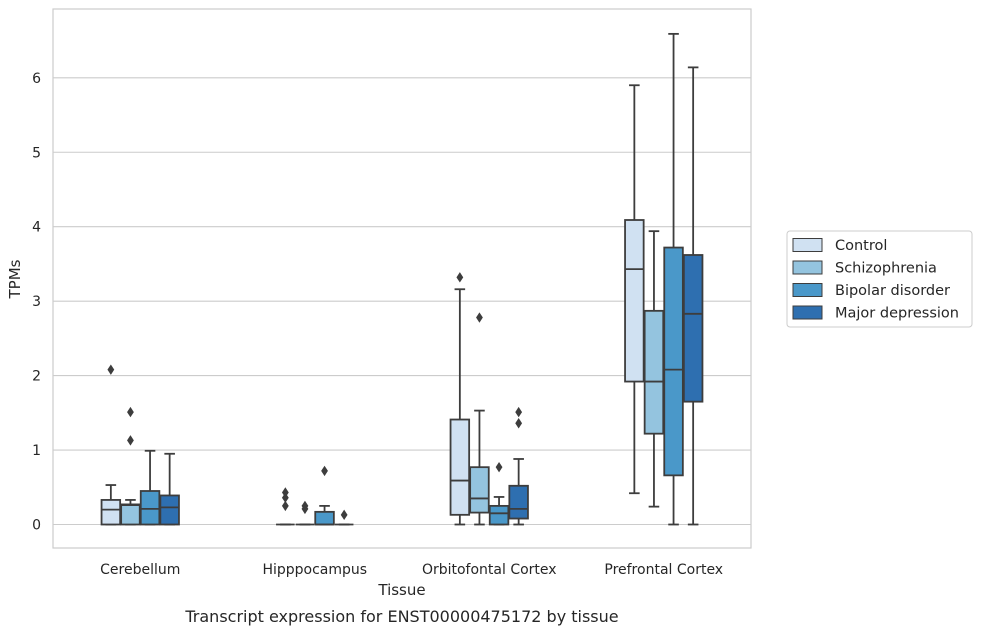 This screenshot has height=634, width=983. I want to click on y-tick-labels: 0 1 2 3 4 5 6, so click(36, 302).